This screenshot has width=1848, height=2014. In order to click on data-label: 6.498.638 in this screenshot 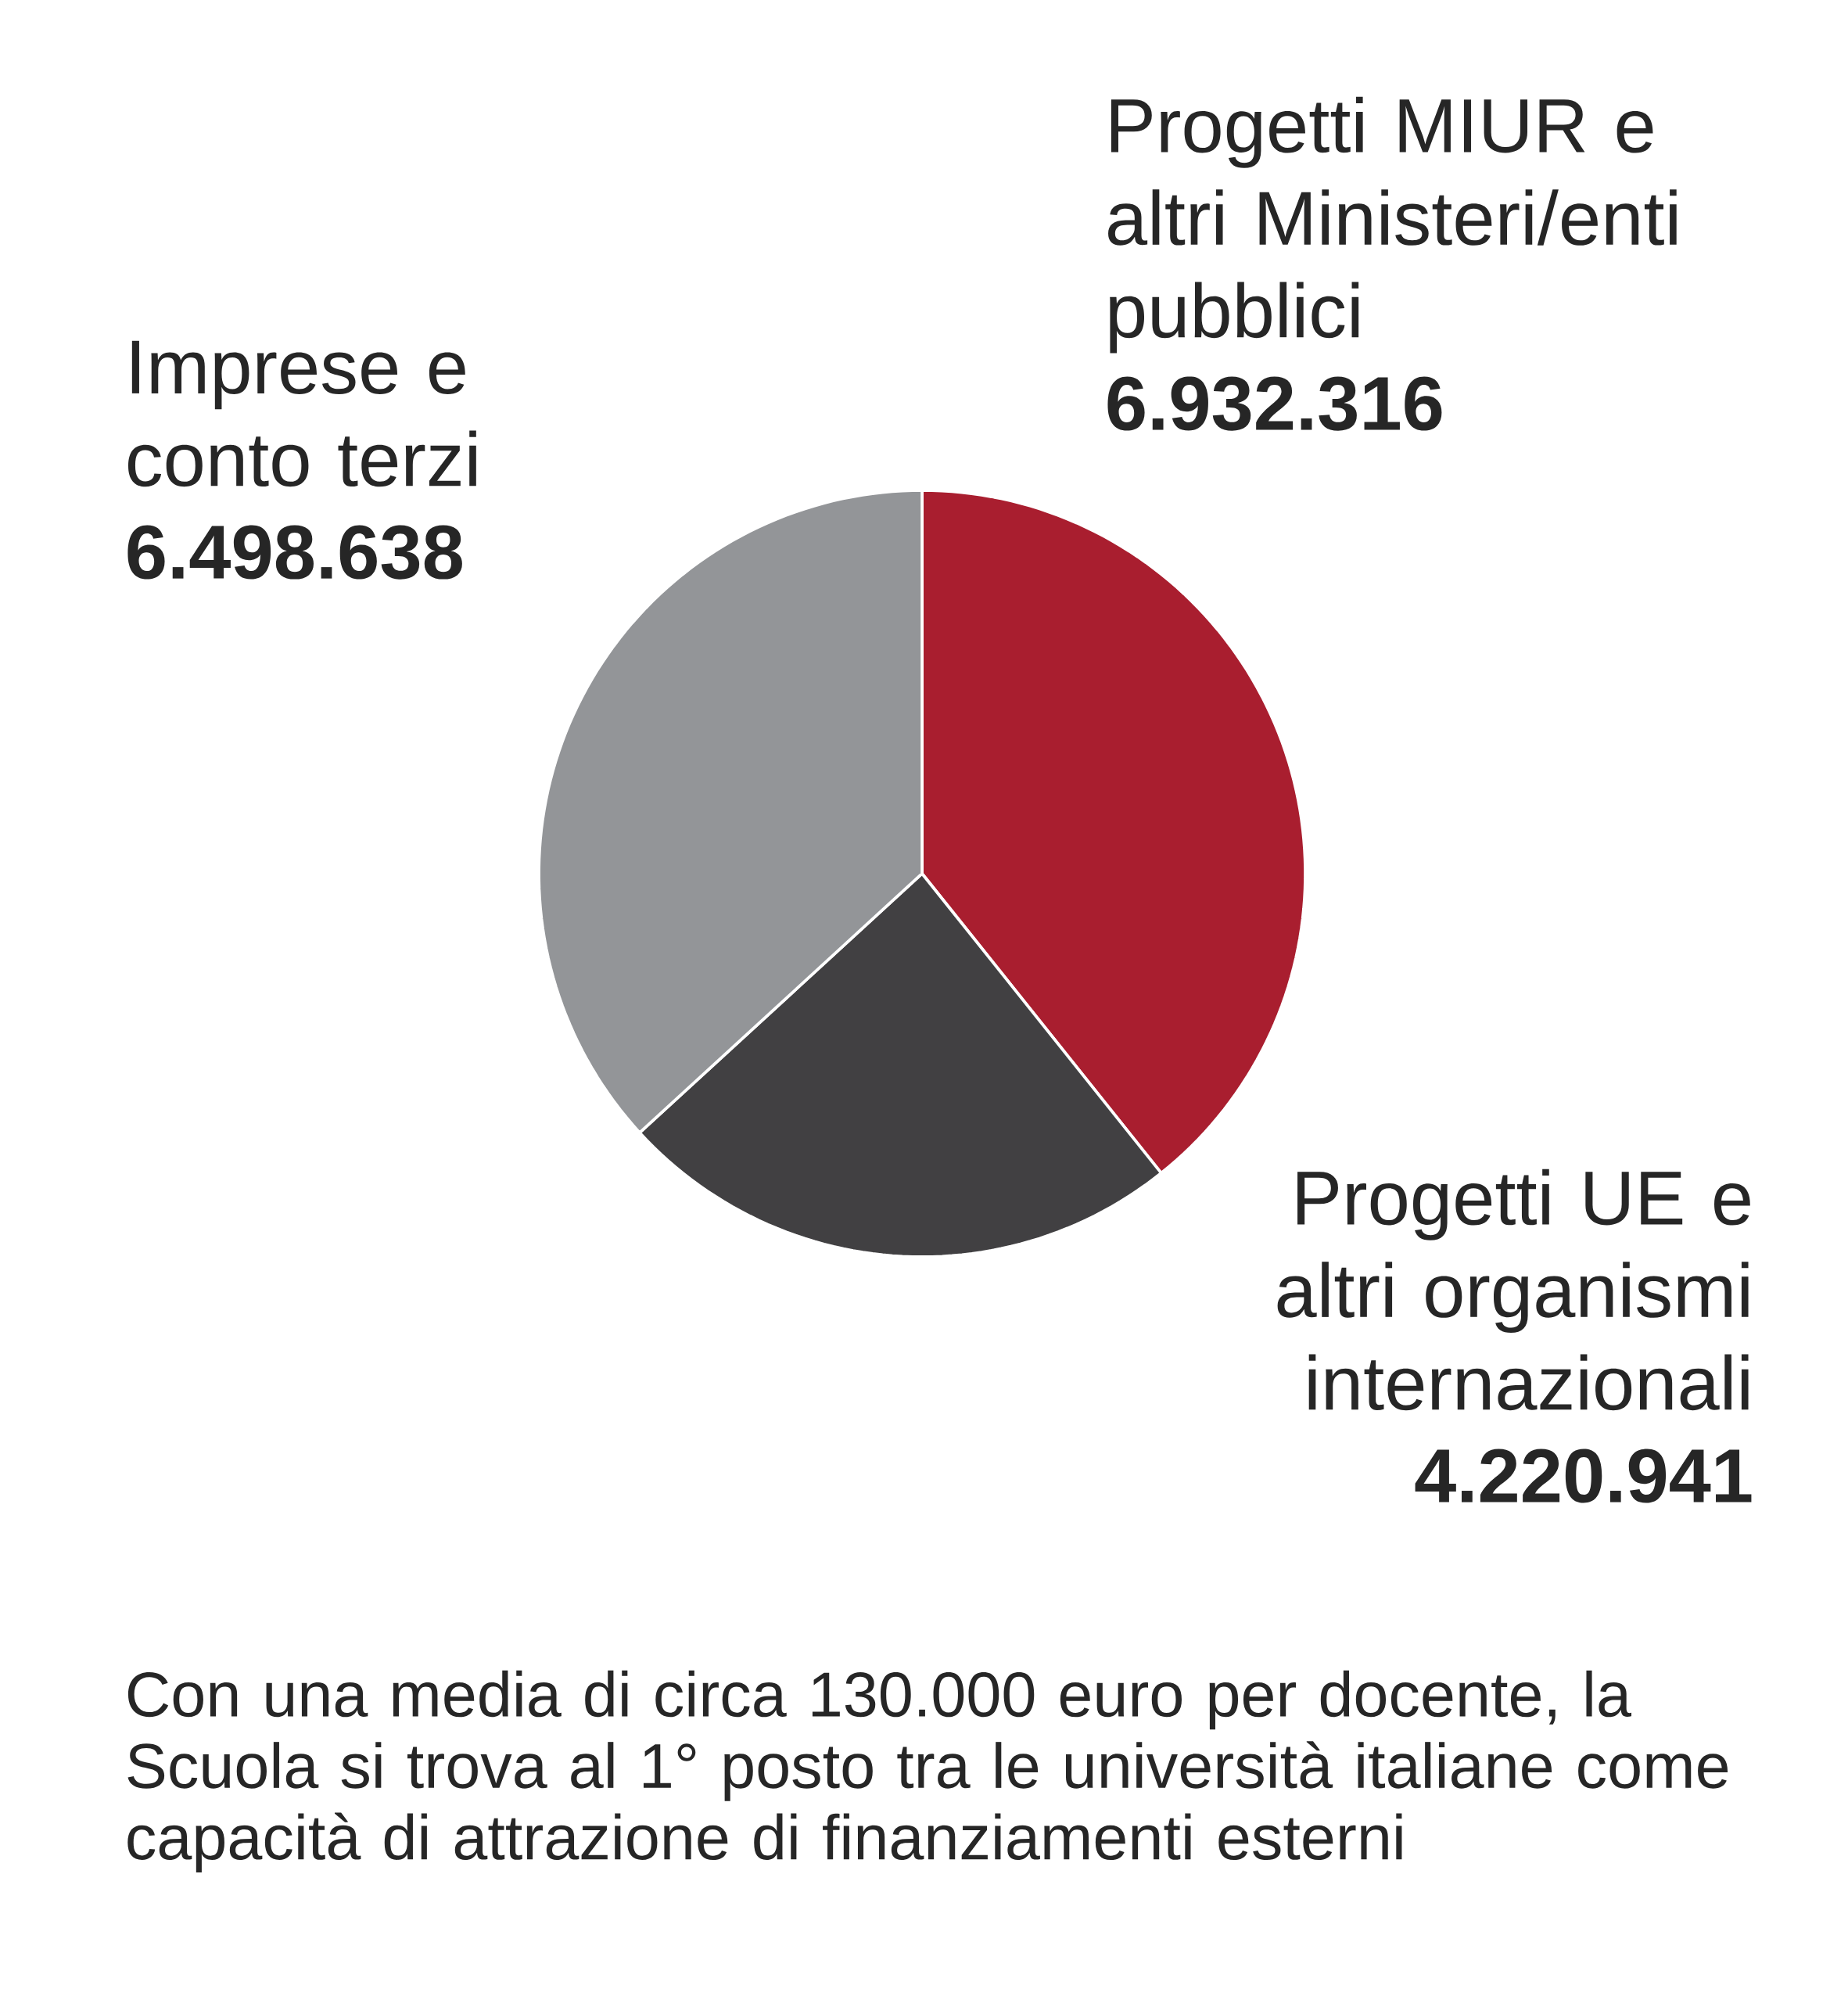, I will do `click(294, 552)`.